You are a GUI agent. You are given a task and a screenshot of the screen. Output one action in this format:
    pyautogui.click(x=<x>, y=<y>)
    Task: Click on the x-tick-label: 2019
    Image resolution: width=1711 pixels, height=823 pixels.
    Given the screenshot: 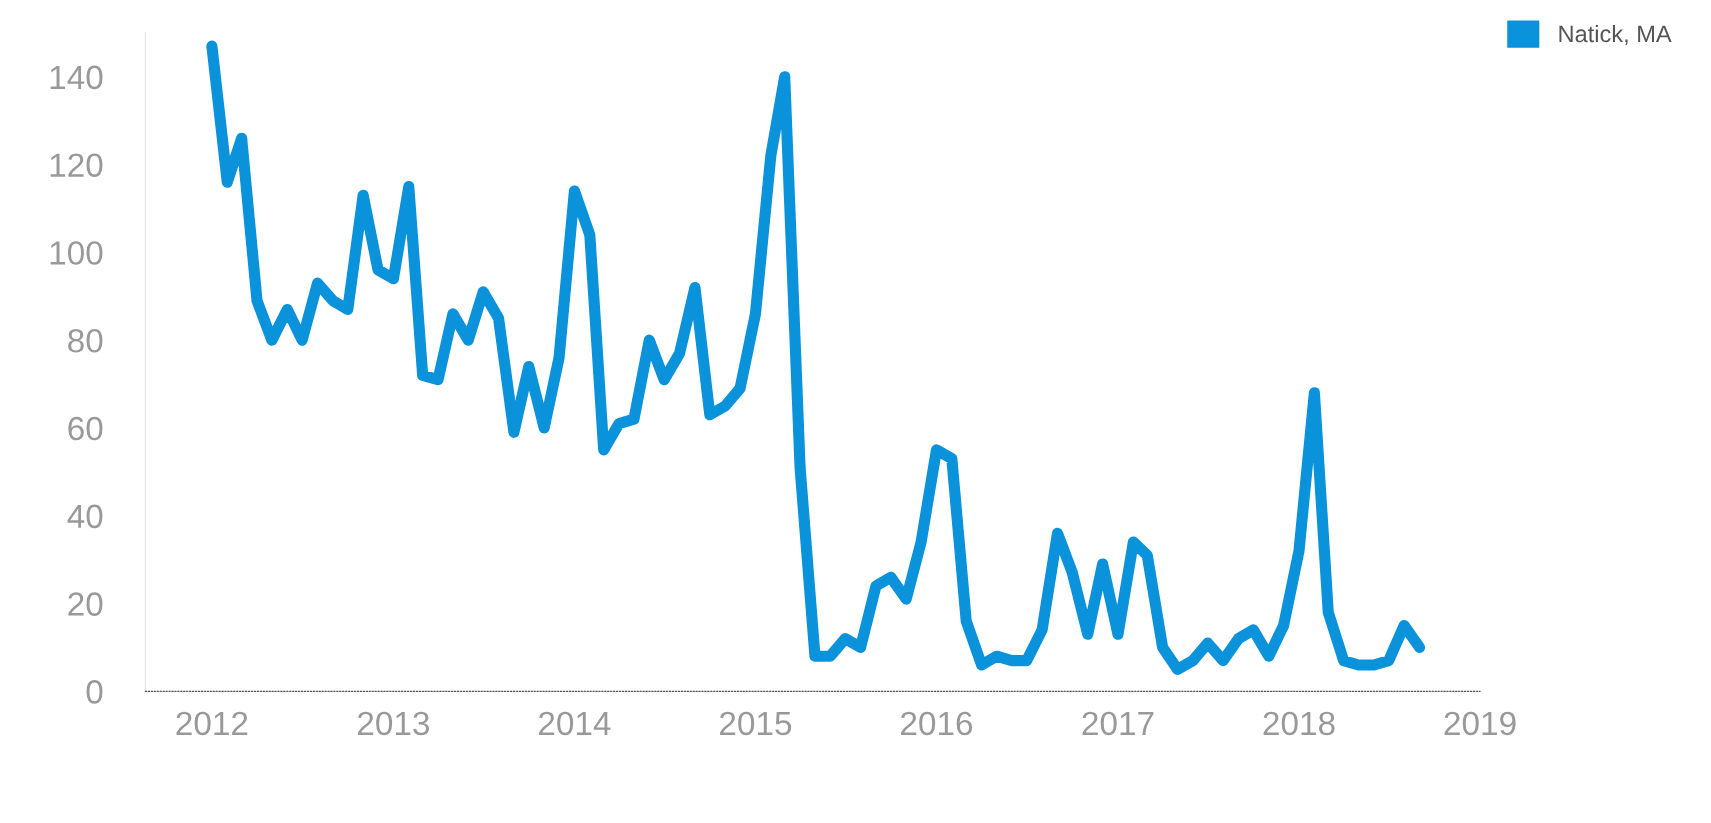 What is the action you would take?
    pyautogui.click(x=1480, y=723)
    